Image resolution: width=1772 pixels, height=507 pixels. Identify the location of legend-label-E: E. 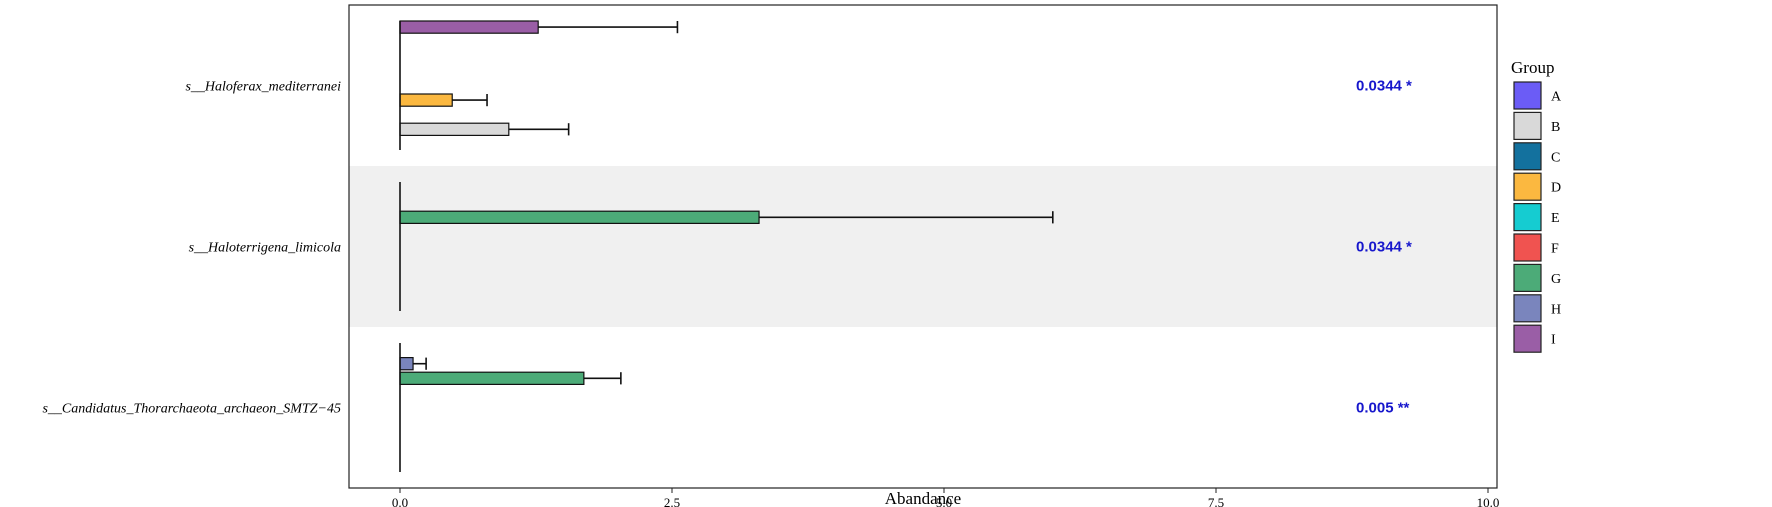
(1555, 218).